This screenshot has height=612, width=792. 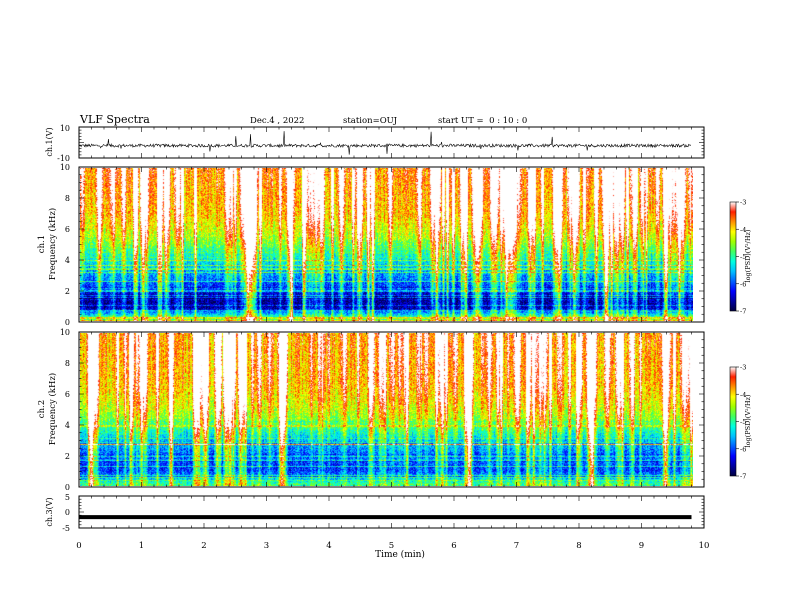 I want to click on ch3-waveform-panel: 5 0 -5 ch.3(V) 0 1 2 3 4 5 6 7 8 9 10 Time (min), so click(x=377, y=526).